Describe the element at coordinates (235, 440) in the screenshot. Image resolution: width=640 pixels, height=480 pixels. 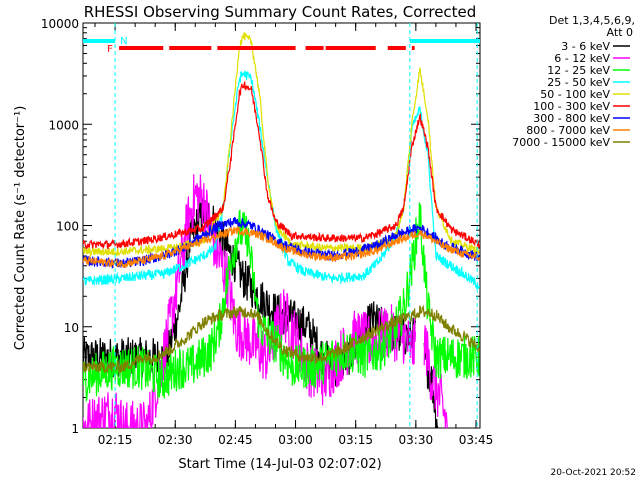
I see `x-tick-label: 02:45` at that location.